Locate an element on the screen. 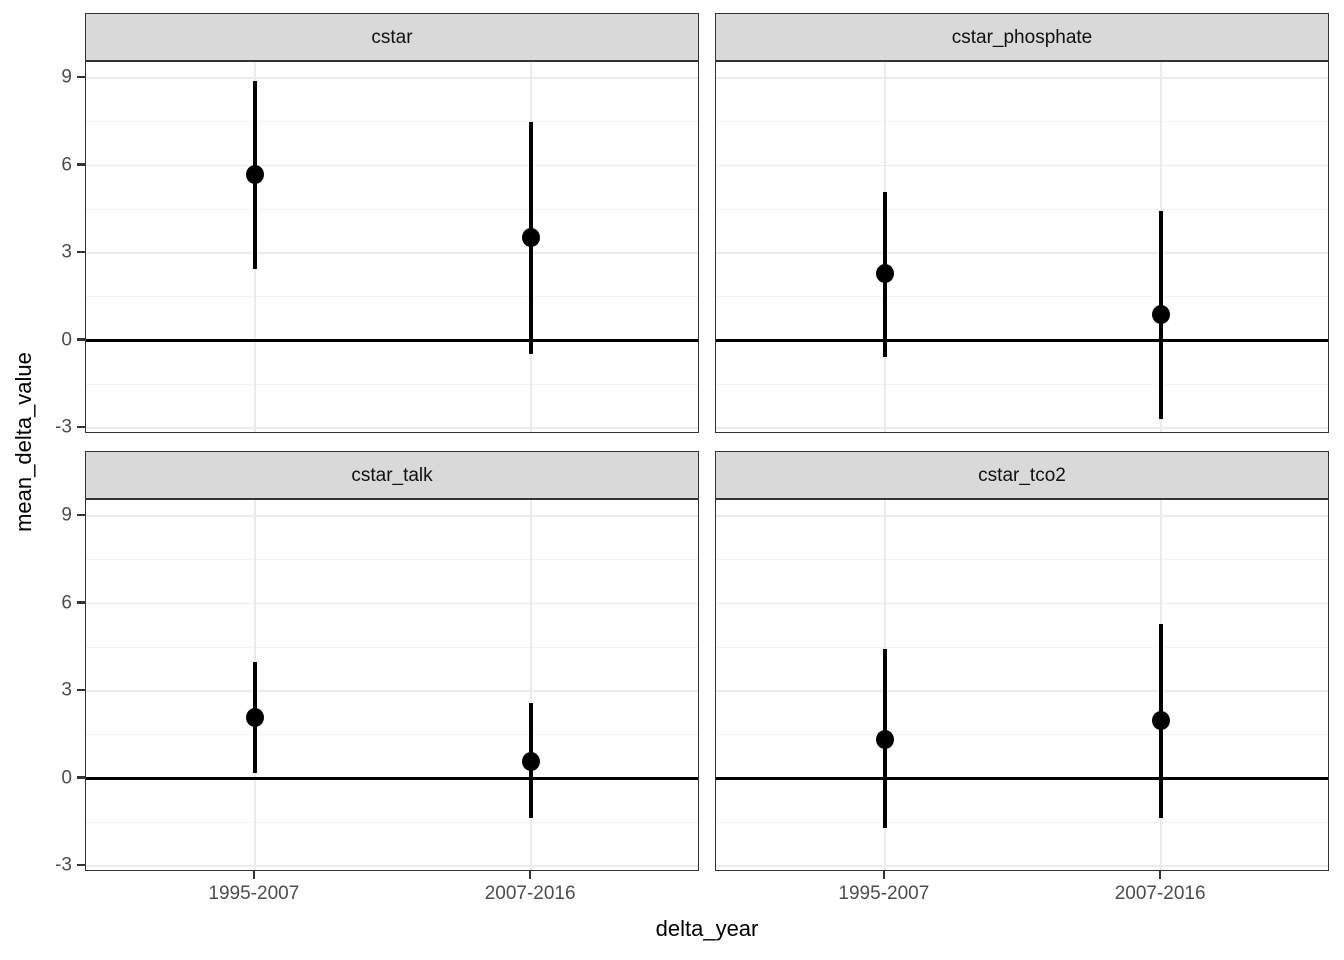 The height and width of the screenshot is (960, 1344). facet-strip-label: cstar_tco2 is located at coordinates (1022, 475).